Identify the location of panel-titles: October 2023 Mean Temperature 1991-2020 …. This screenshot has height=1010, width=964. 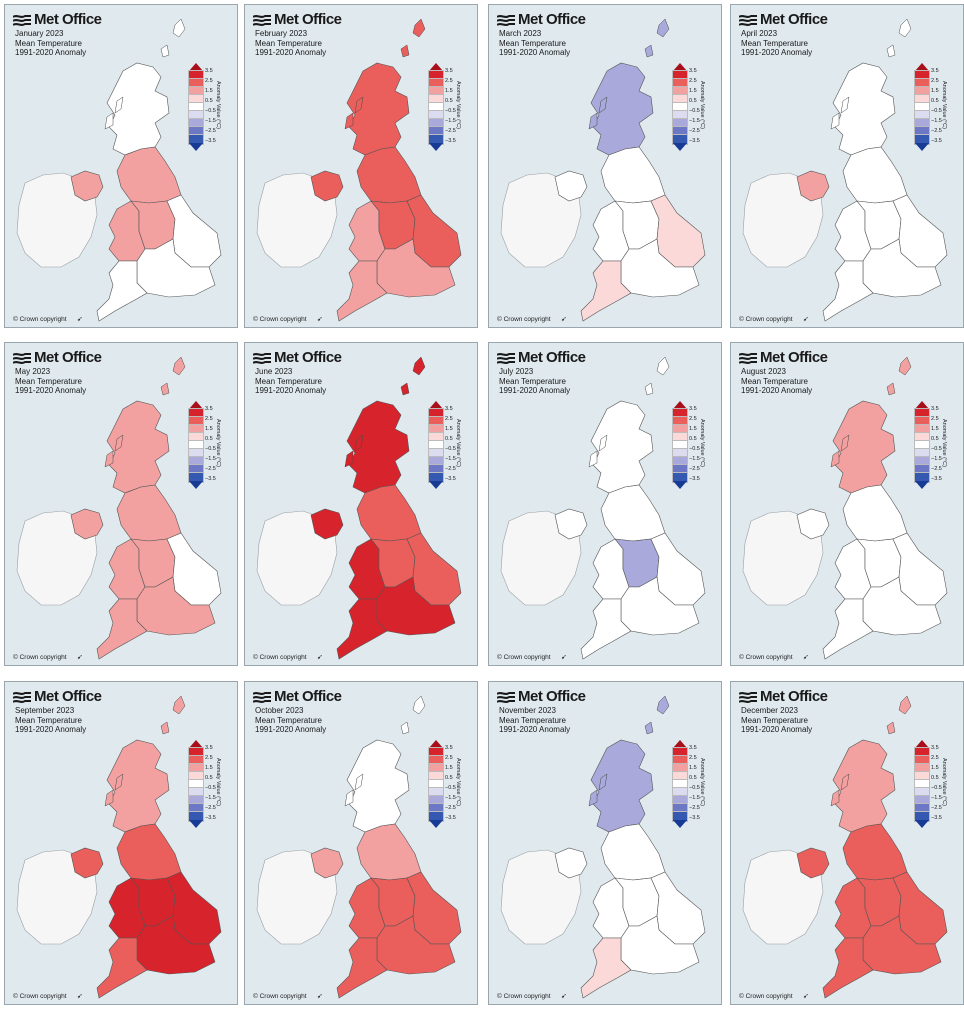
(290, 720).